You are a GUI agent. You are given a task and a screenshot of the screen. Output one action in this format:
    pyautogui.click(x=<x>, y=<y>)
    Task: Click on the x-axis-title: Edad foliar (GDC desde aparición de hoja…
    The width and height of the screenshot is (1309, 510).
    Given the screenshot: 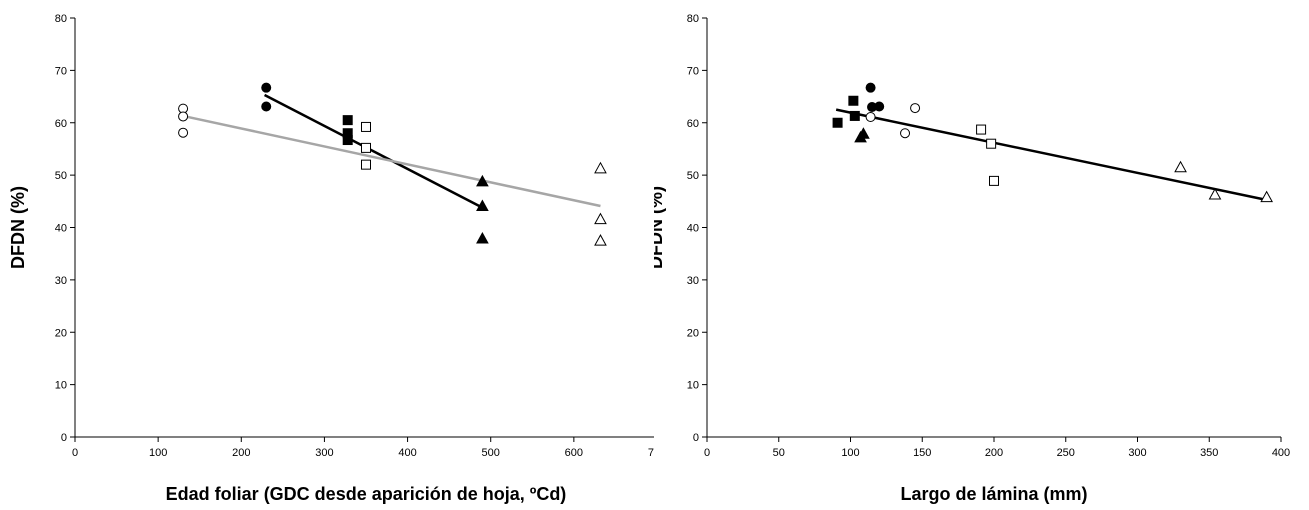 What is the action you would take?
    pyautogui.click(x=366, y=494)
    